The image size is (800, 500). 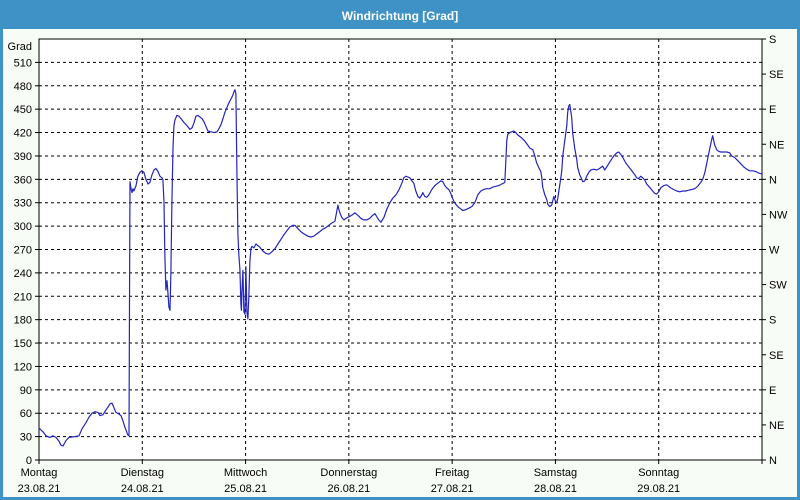 I want to click on x-axis-day-label: Samstag, so click(x=555, y=473).